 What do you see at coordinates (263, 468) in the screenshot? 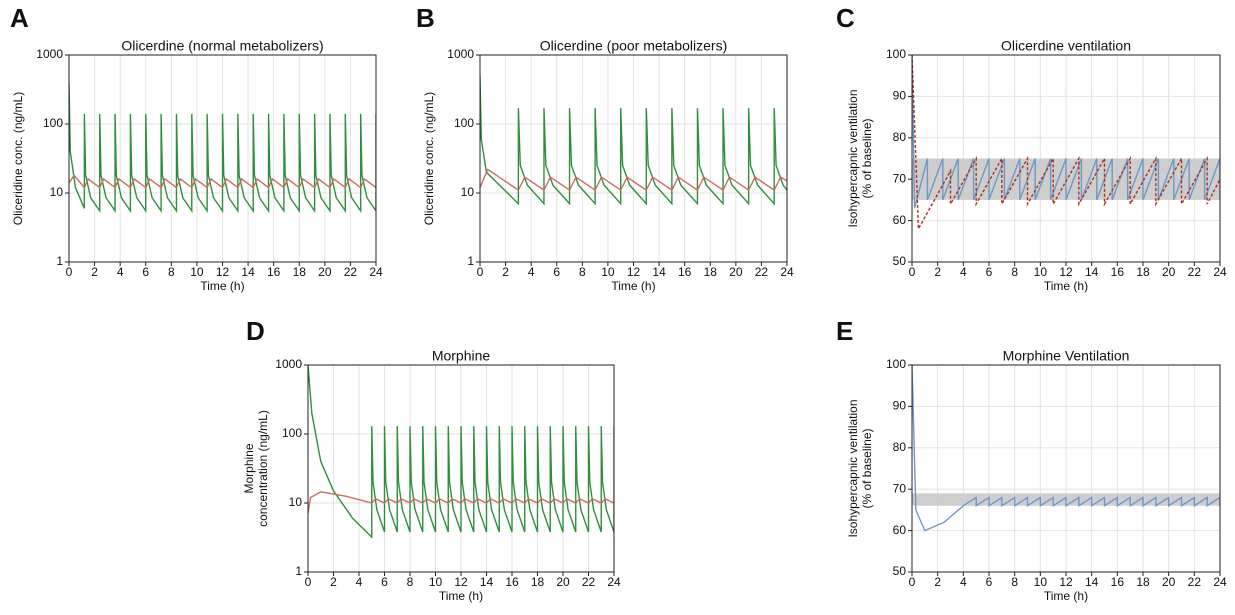
I see `y-axis-label: concentration (ng/mL)` at bounding box center [263, 468].